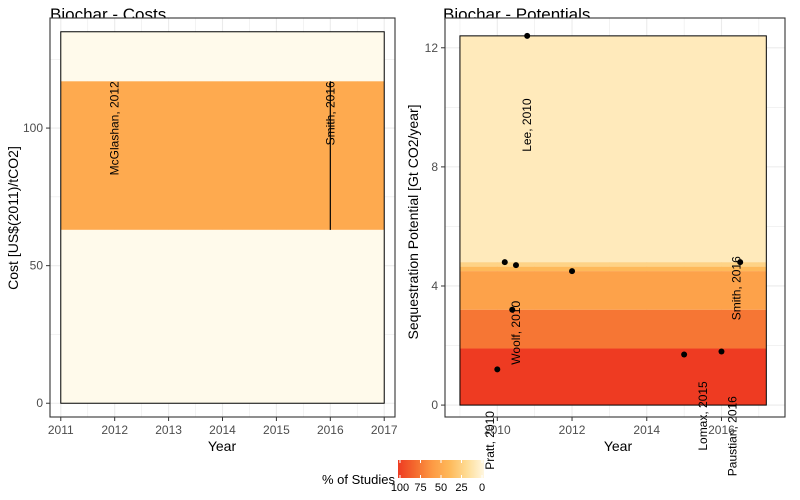  What do you see at coordinates (646, 430) in the screenshot?
I see `potentials-x-tick-label: 2014` at bounding box center [646, 430].